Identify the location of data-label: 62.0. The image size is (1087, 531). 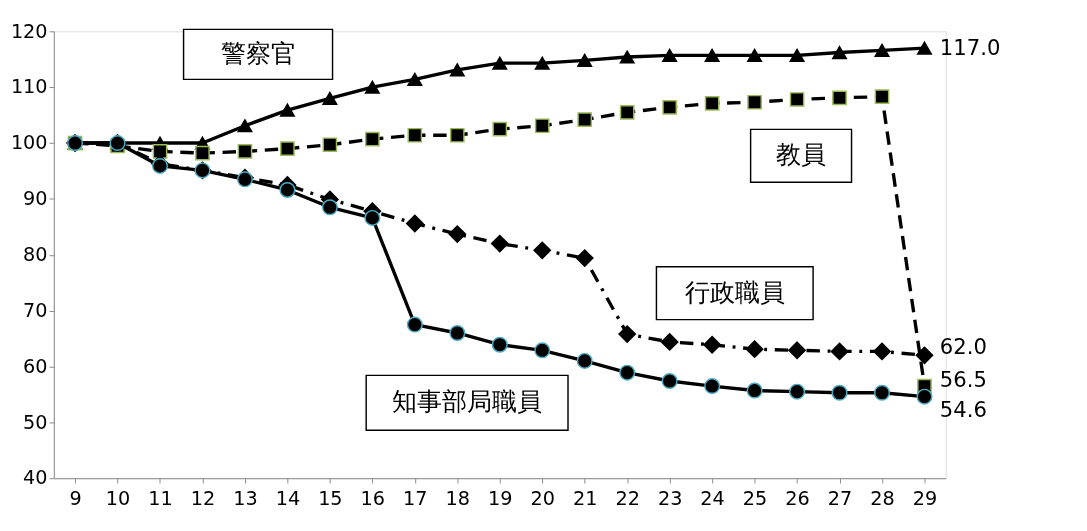
(963, 347).